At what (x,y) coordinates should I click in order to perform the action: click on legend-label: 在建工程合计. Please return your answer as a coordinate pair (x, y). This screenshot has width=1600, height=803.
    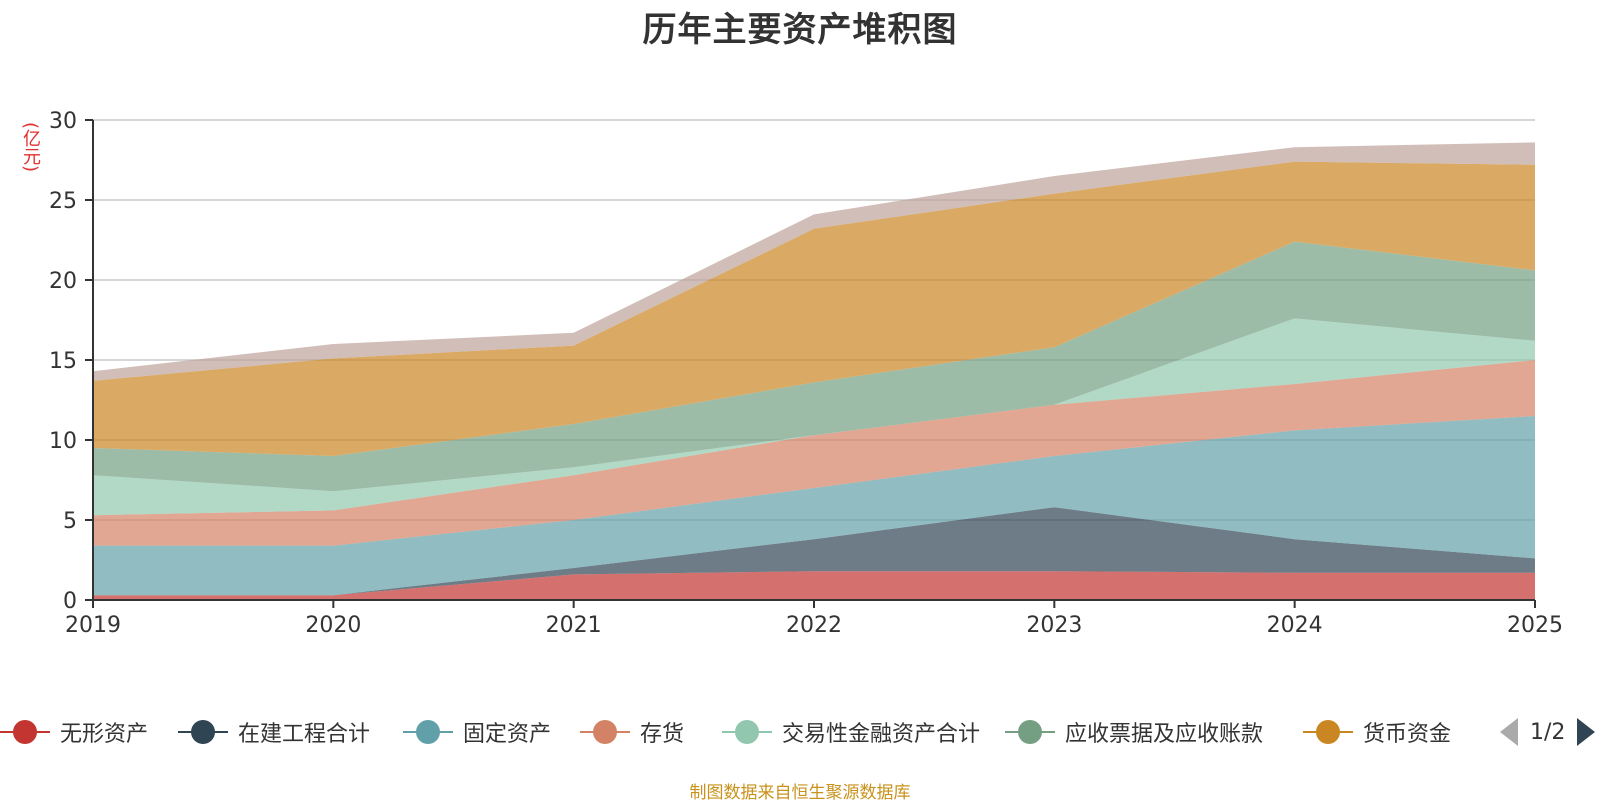
    Looking at the image, I should click on (304, 734).